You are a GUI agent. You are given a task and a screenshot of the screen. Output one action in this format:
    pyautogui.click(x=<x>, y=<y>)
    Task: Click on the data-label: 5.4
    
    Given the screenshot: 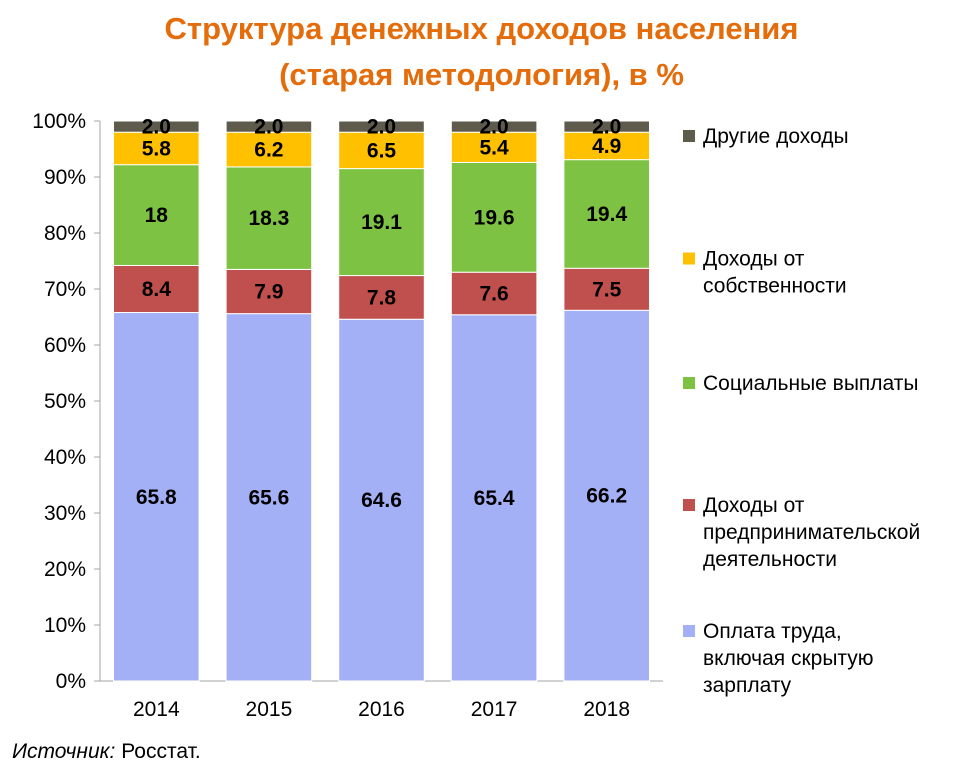 What is the action you would take?
    pyautogui.click(x=494, y=147)
    